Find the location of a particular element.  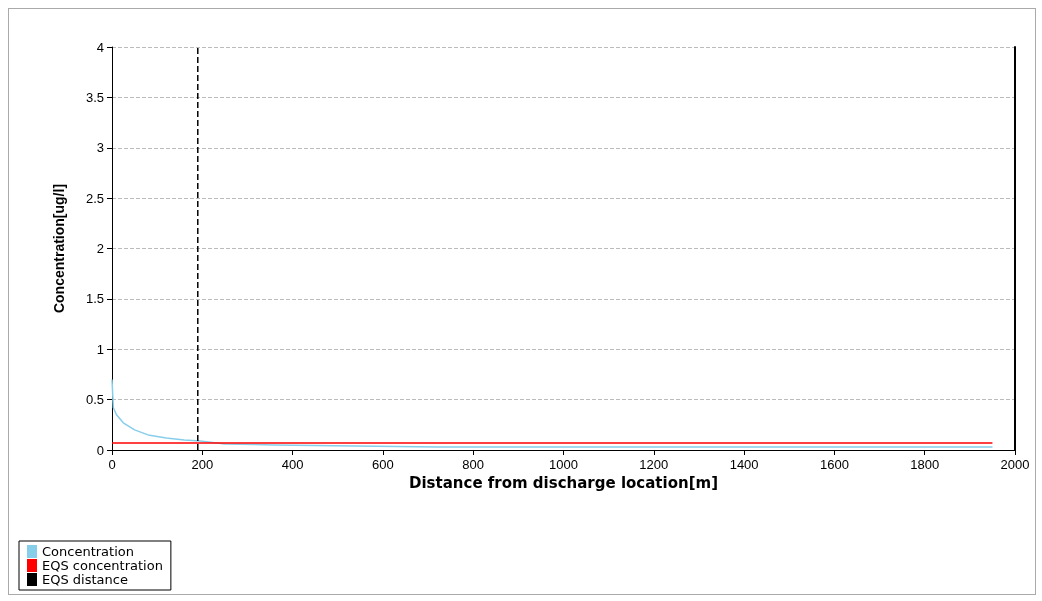

x-tick-label: 2000 is located at coordinates (1015, 464).